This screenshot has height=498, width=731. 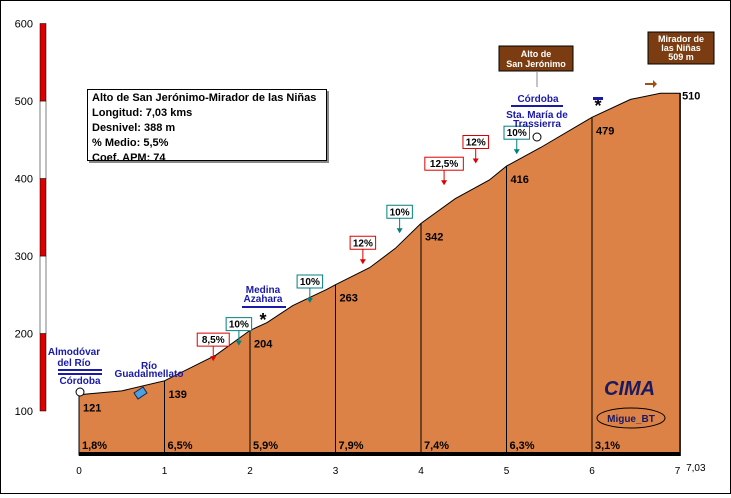 What do you see at coordinates (263, 299) in the screenshot?
I see `place-medina-2: Azahara` at bounding box center [263, 299].